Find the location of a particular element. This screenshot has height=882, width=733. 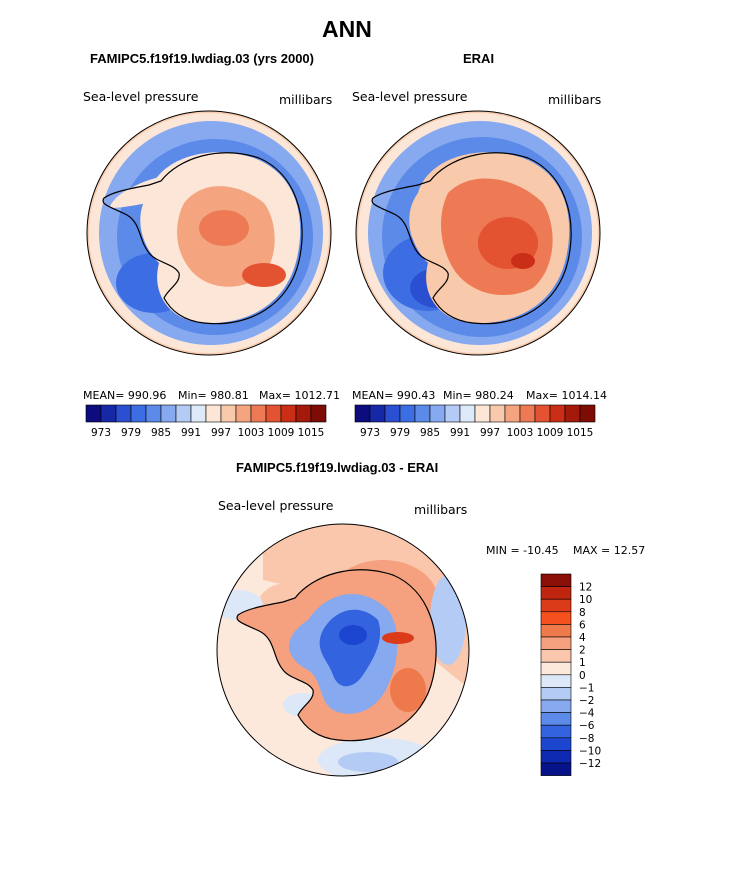

panel2-colorbar: 973 979 985 991 997 1003 1009 1015 is located at coordinates (475, 421).